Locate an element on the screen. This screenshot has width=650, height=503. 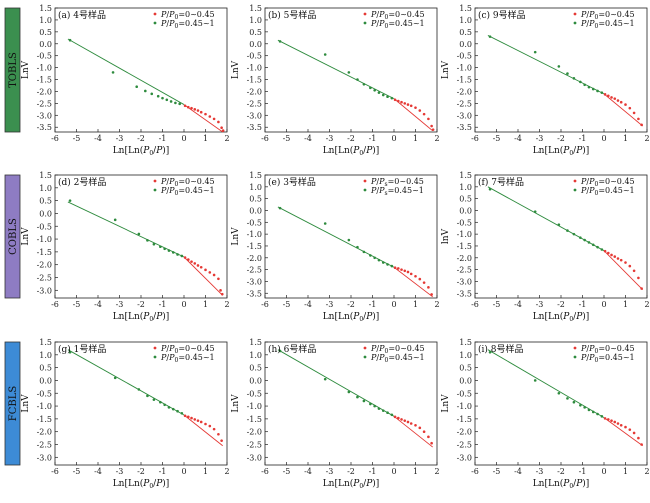
fit-line-low is located at coordinates (203, 118).